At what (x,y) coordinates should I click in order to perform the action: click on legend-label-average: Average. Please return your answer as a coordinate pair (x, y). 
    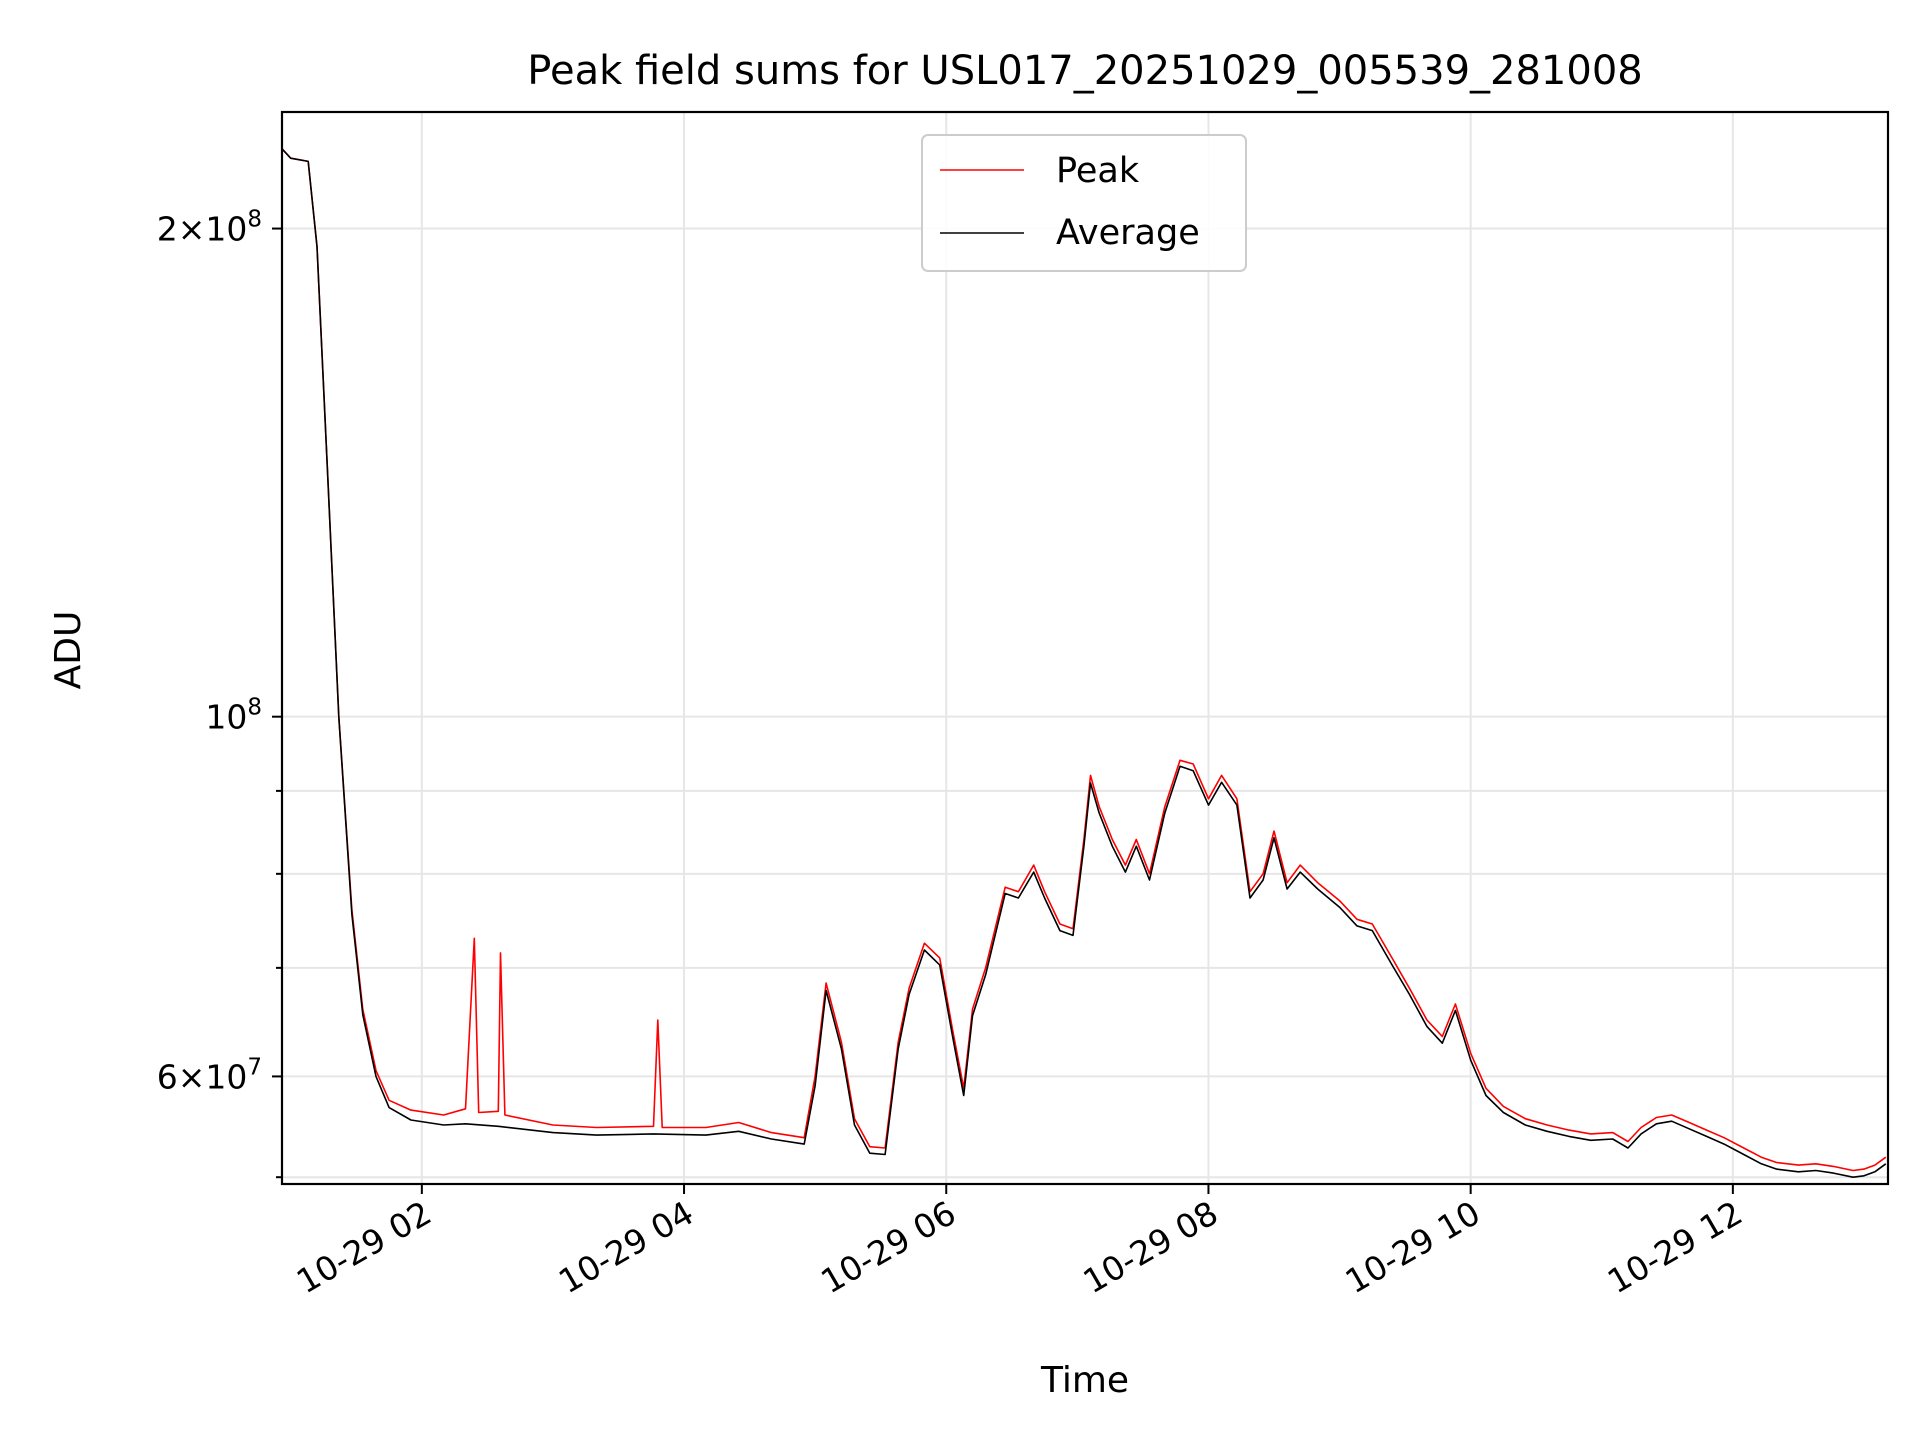
    Looking at the image, I should click on (1128, 233).